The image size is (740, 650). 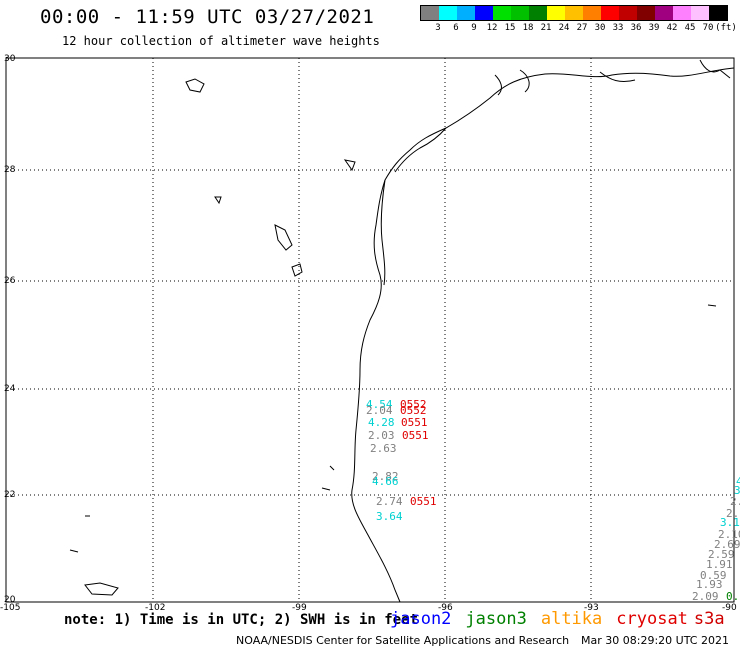 I want to click on lon-label: -99, so click(x=299, y=608).